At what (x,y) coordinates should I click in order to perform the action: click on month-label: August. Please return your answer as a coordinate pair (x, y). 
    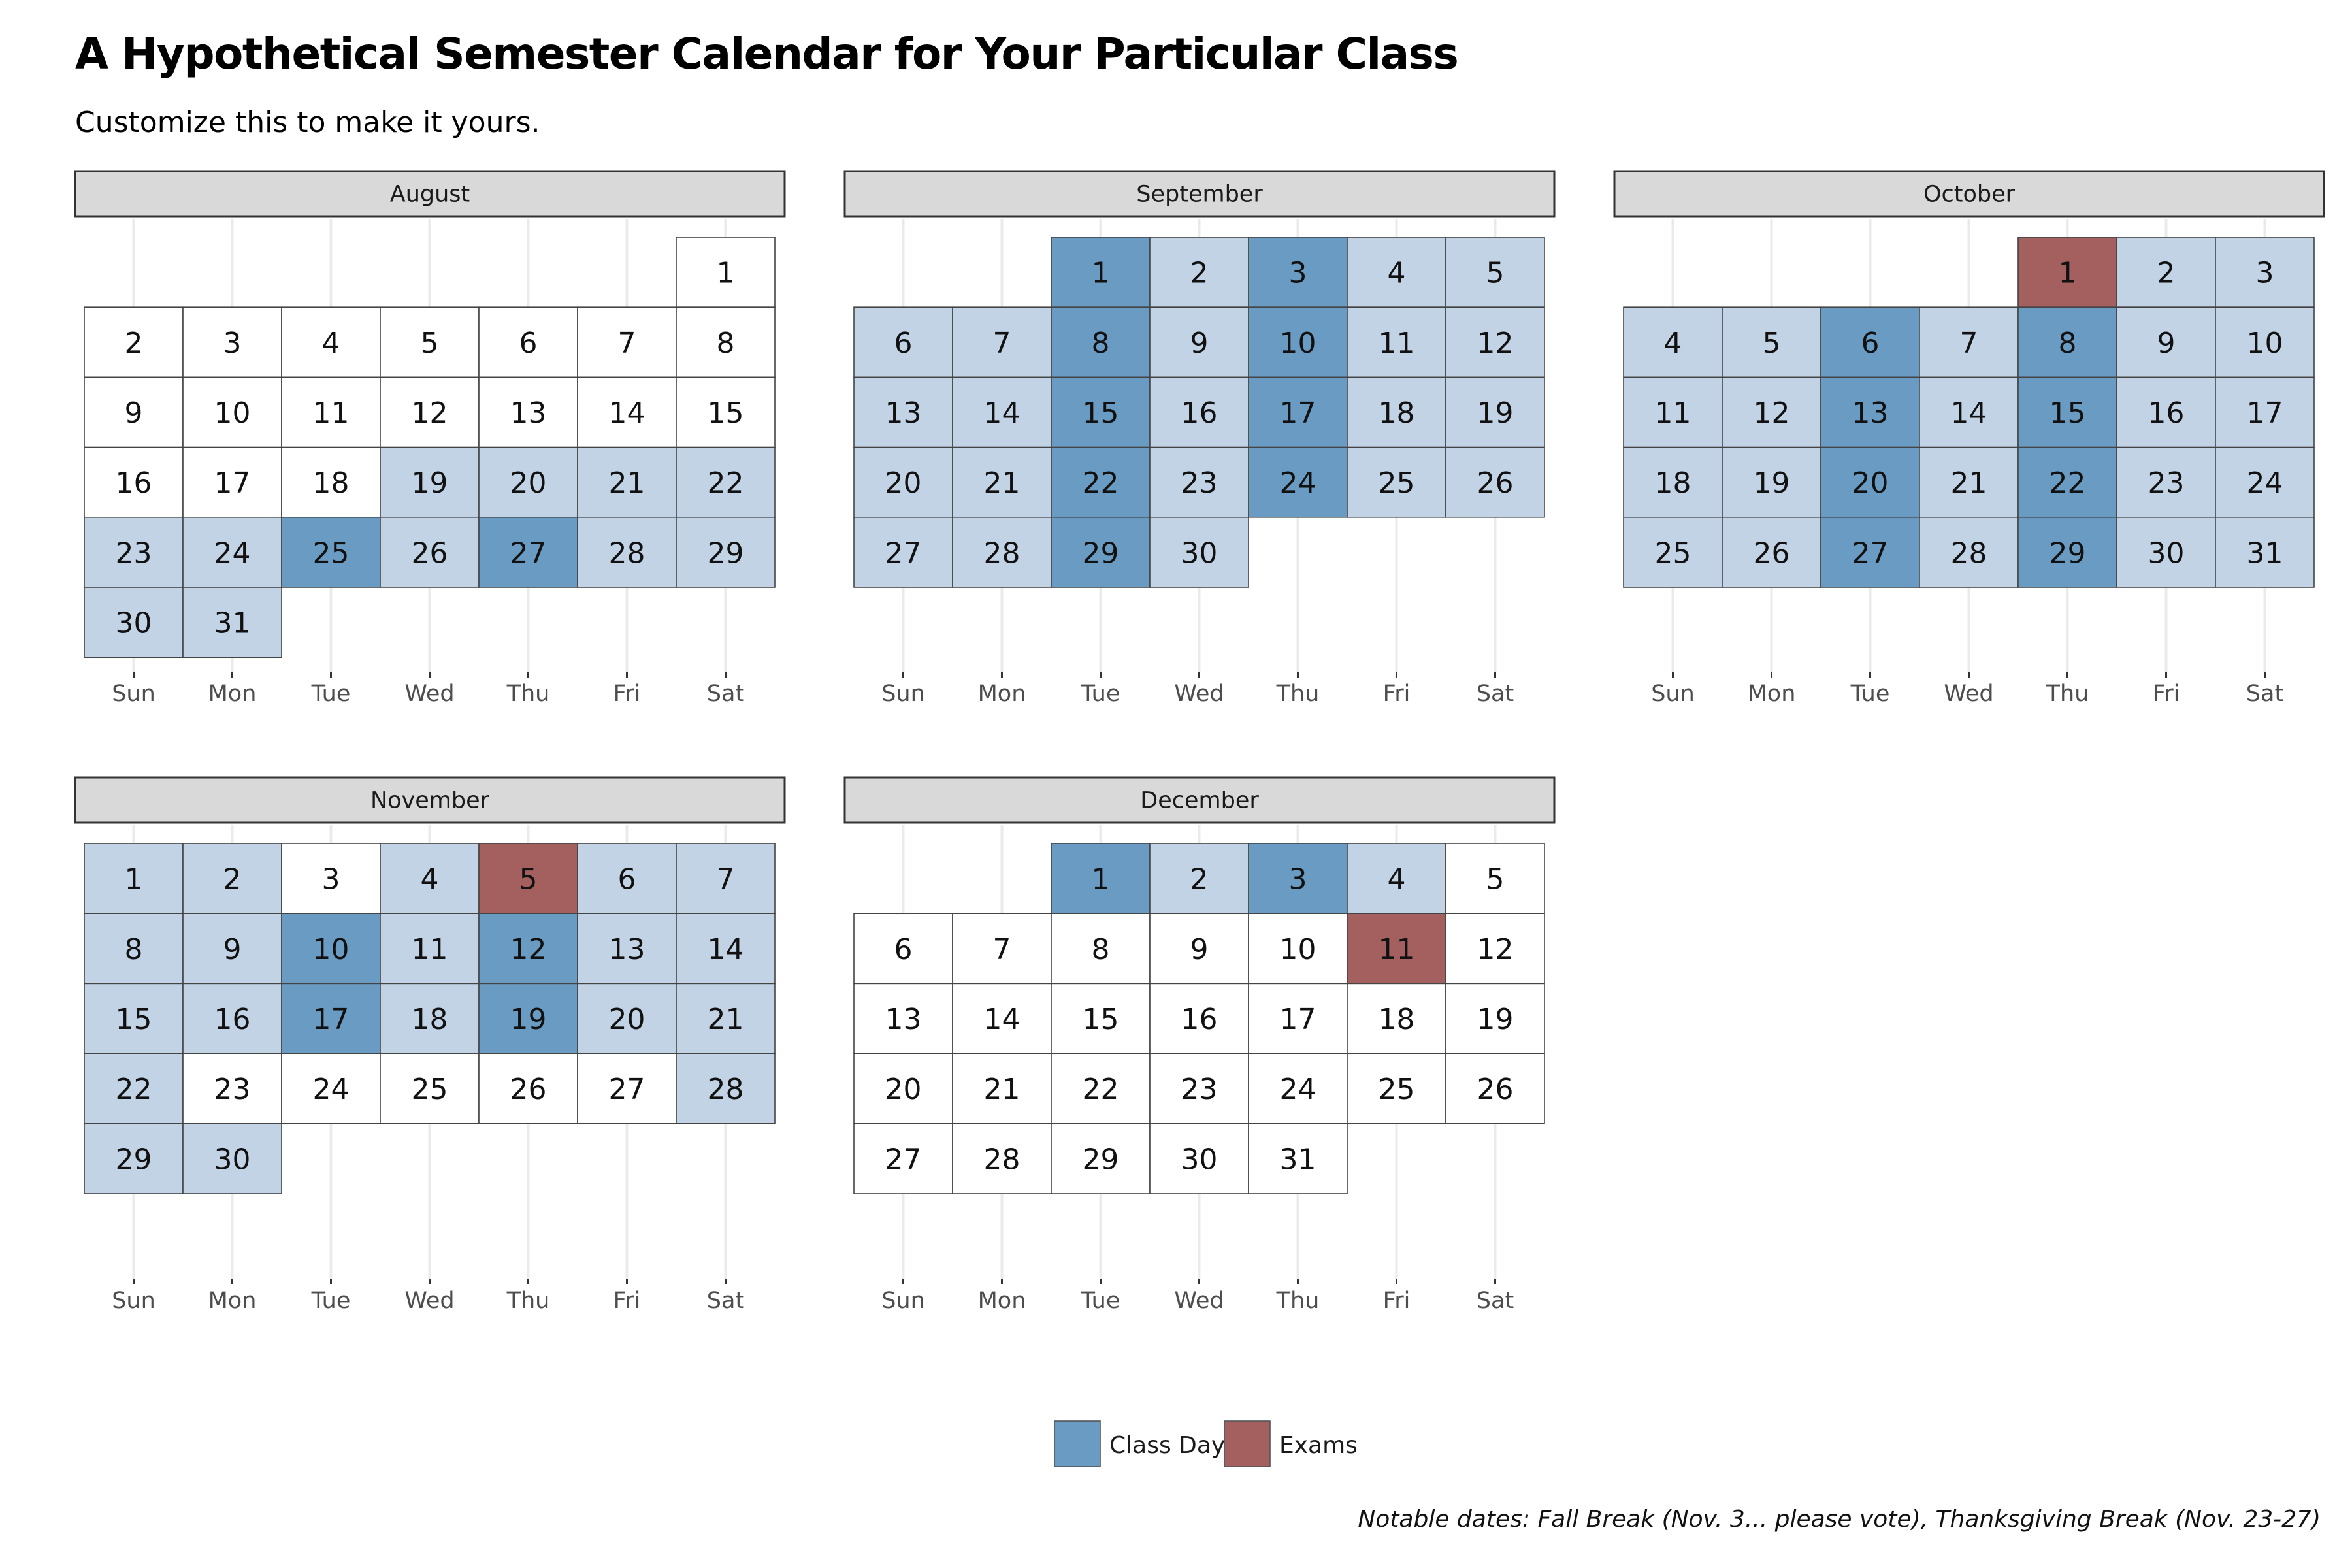
    Looking at the image, I should click on (430, 195).